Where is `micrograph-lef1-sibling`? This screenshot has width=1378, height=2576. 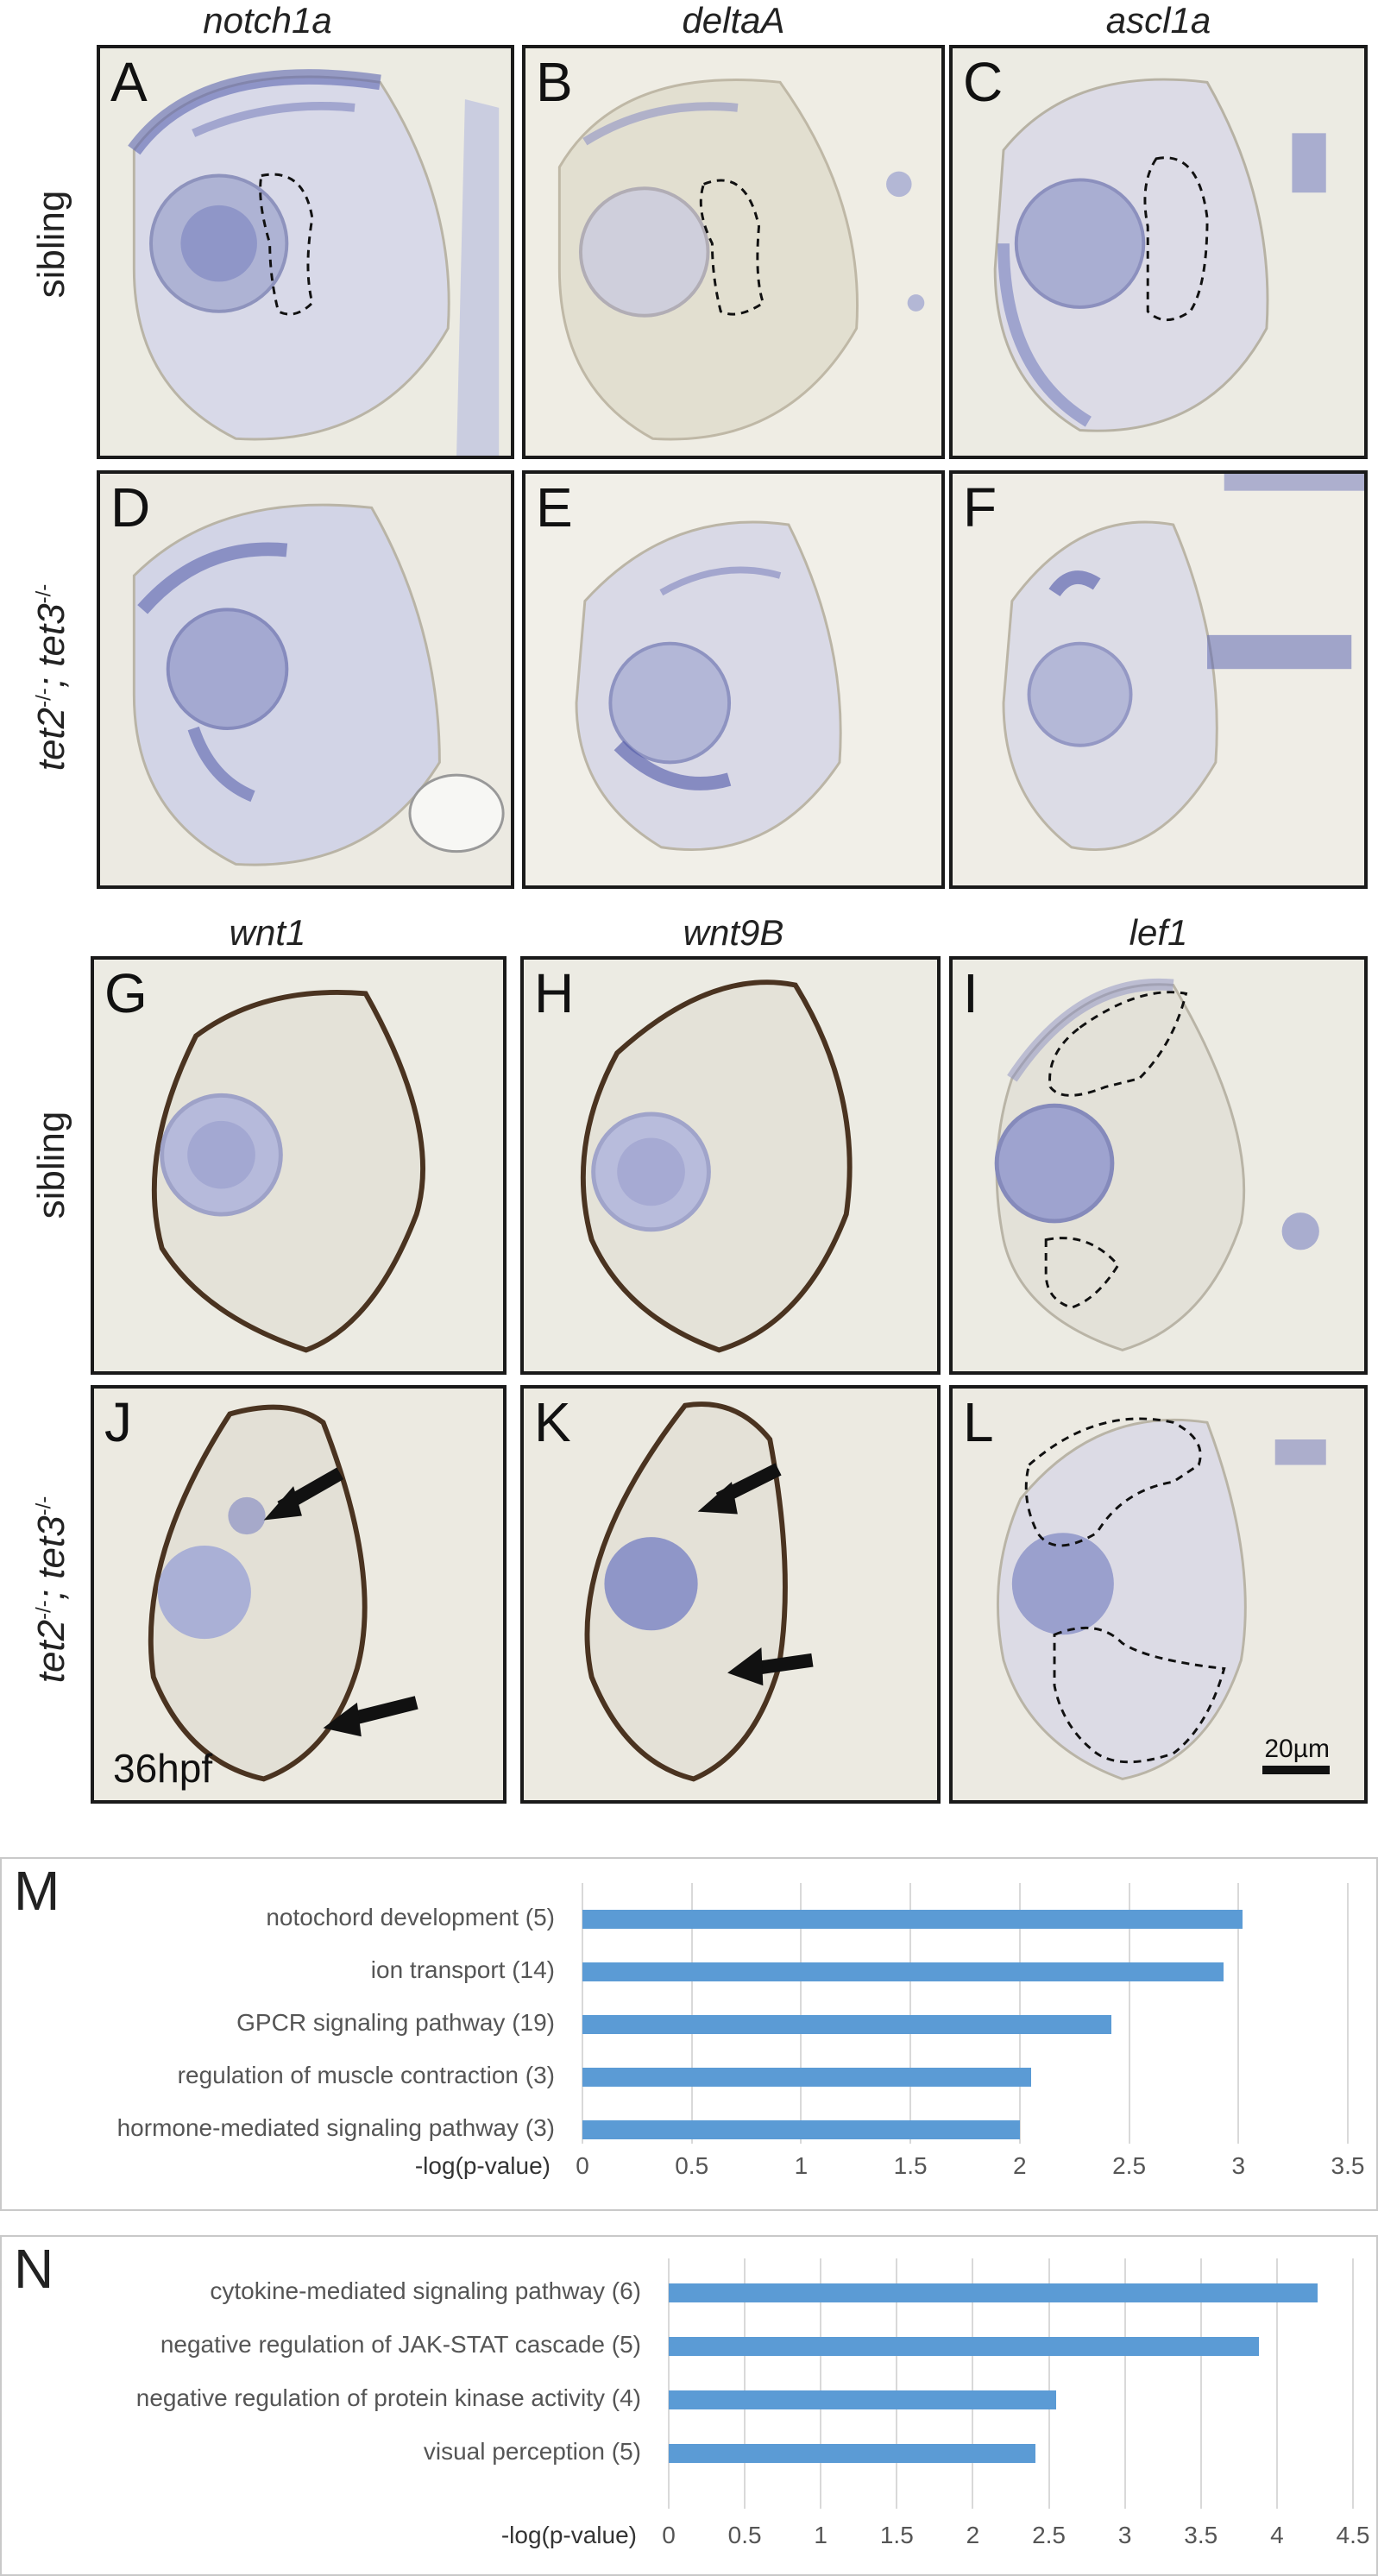 micrograph-lef1-sibling is located at coordinates (1159, 1165).